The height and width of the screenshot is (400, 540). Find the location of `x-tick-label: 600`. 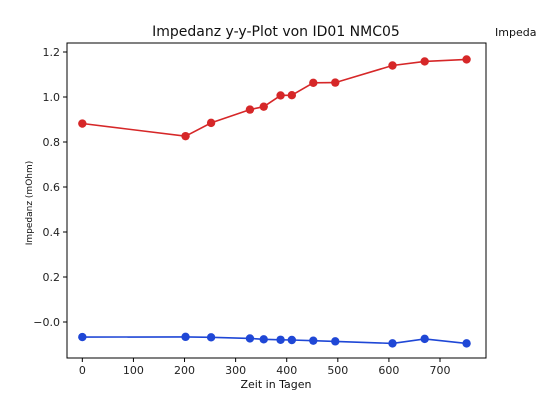

x-tick-label: 600 is located at coordinates (388, 370).